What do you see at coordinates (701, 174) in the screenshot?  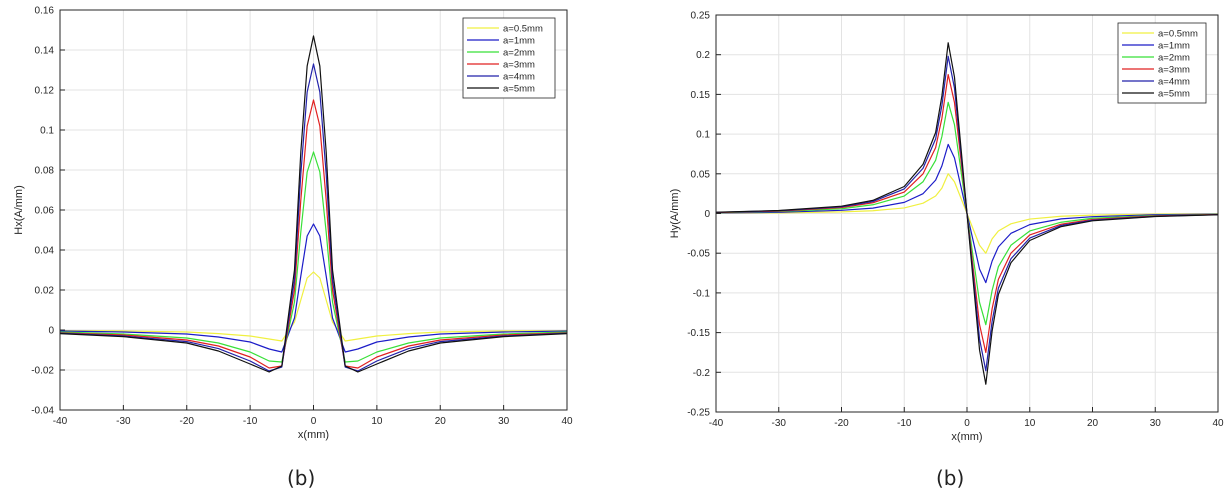 I see `y-tick-label: 0.05` at bounding box center [701, 174].